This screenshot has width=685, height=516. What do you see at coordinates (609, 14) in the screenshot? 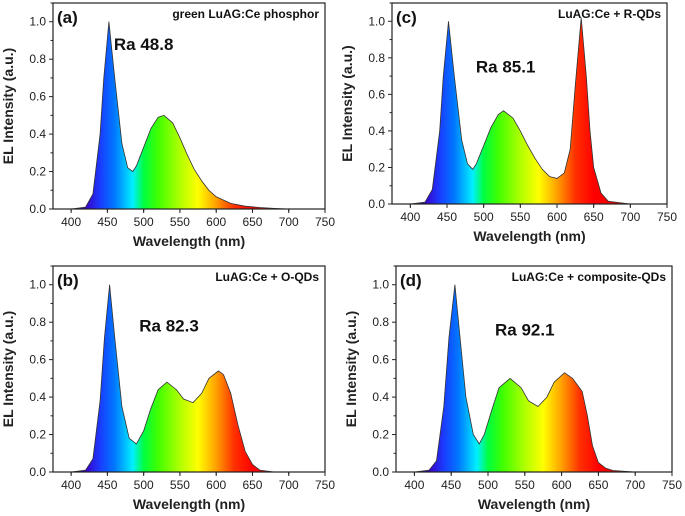
I see `panel-title: LuAG:Ce + R-QDs` at bounding box center [609, 14].